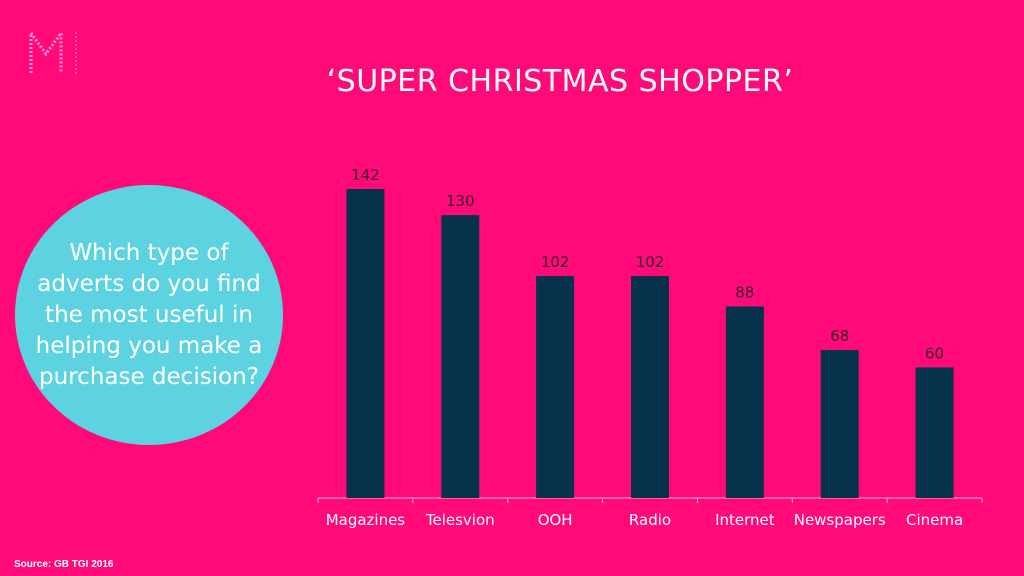 The height and width of the screenshot is (576, 1024). What do you see at coordinates (745, 520) in the screenshot?
I see `category-label: Internet` at bounding box center [745, 520].